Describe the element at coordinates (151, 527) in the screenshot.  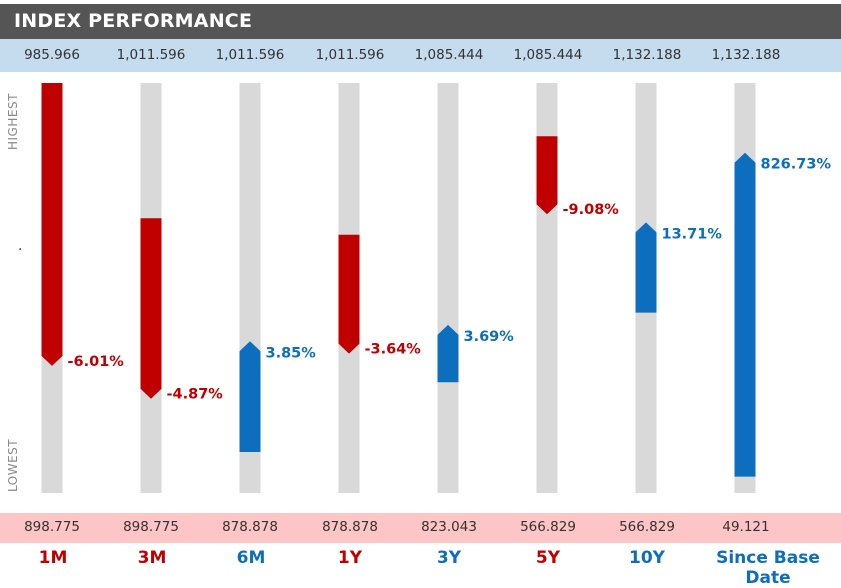
I see `low-value-3m: 898.775` at that location.